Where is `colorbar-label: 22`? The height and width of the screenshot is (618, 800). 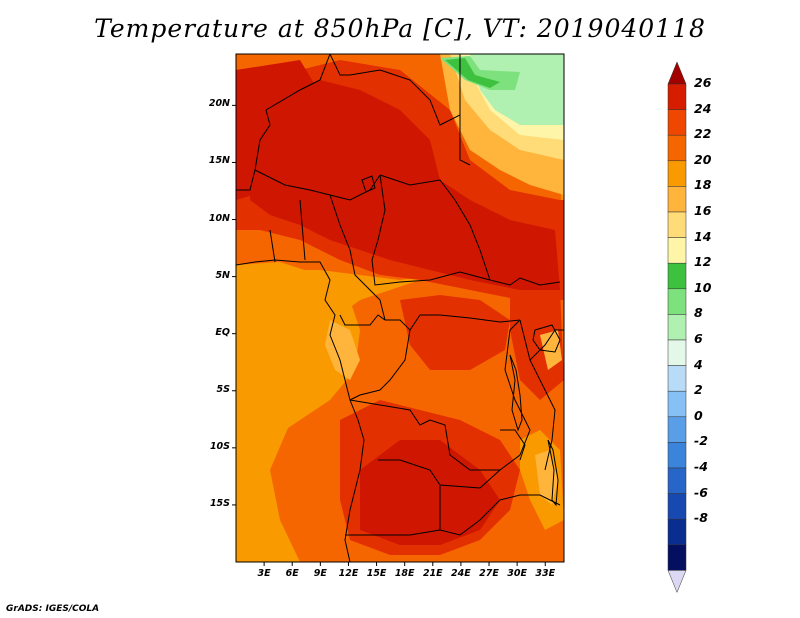 colorbar-label: 22 is located at coordinates (703, 134).